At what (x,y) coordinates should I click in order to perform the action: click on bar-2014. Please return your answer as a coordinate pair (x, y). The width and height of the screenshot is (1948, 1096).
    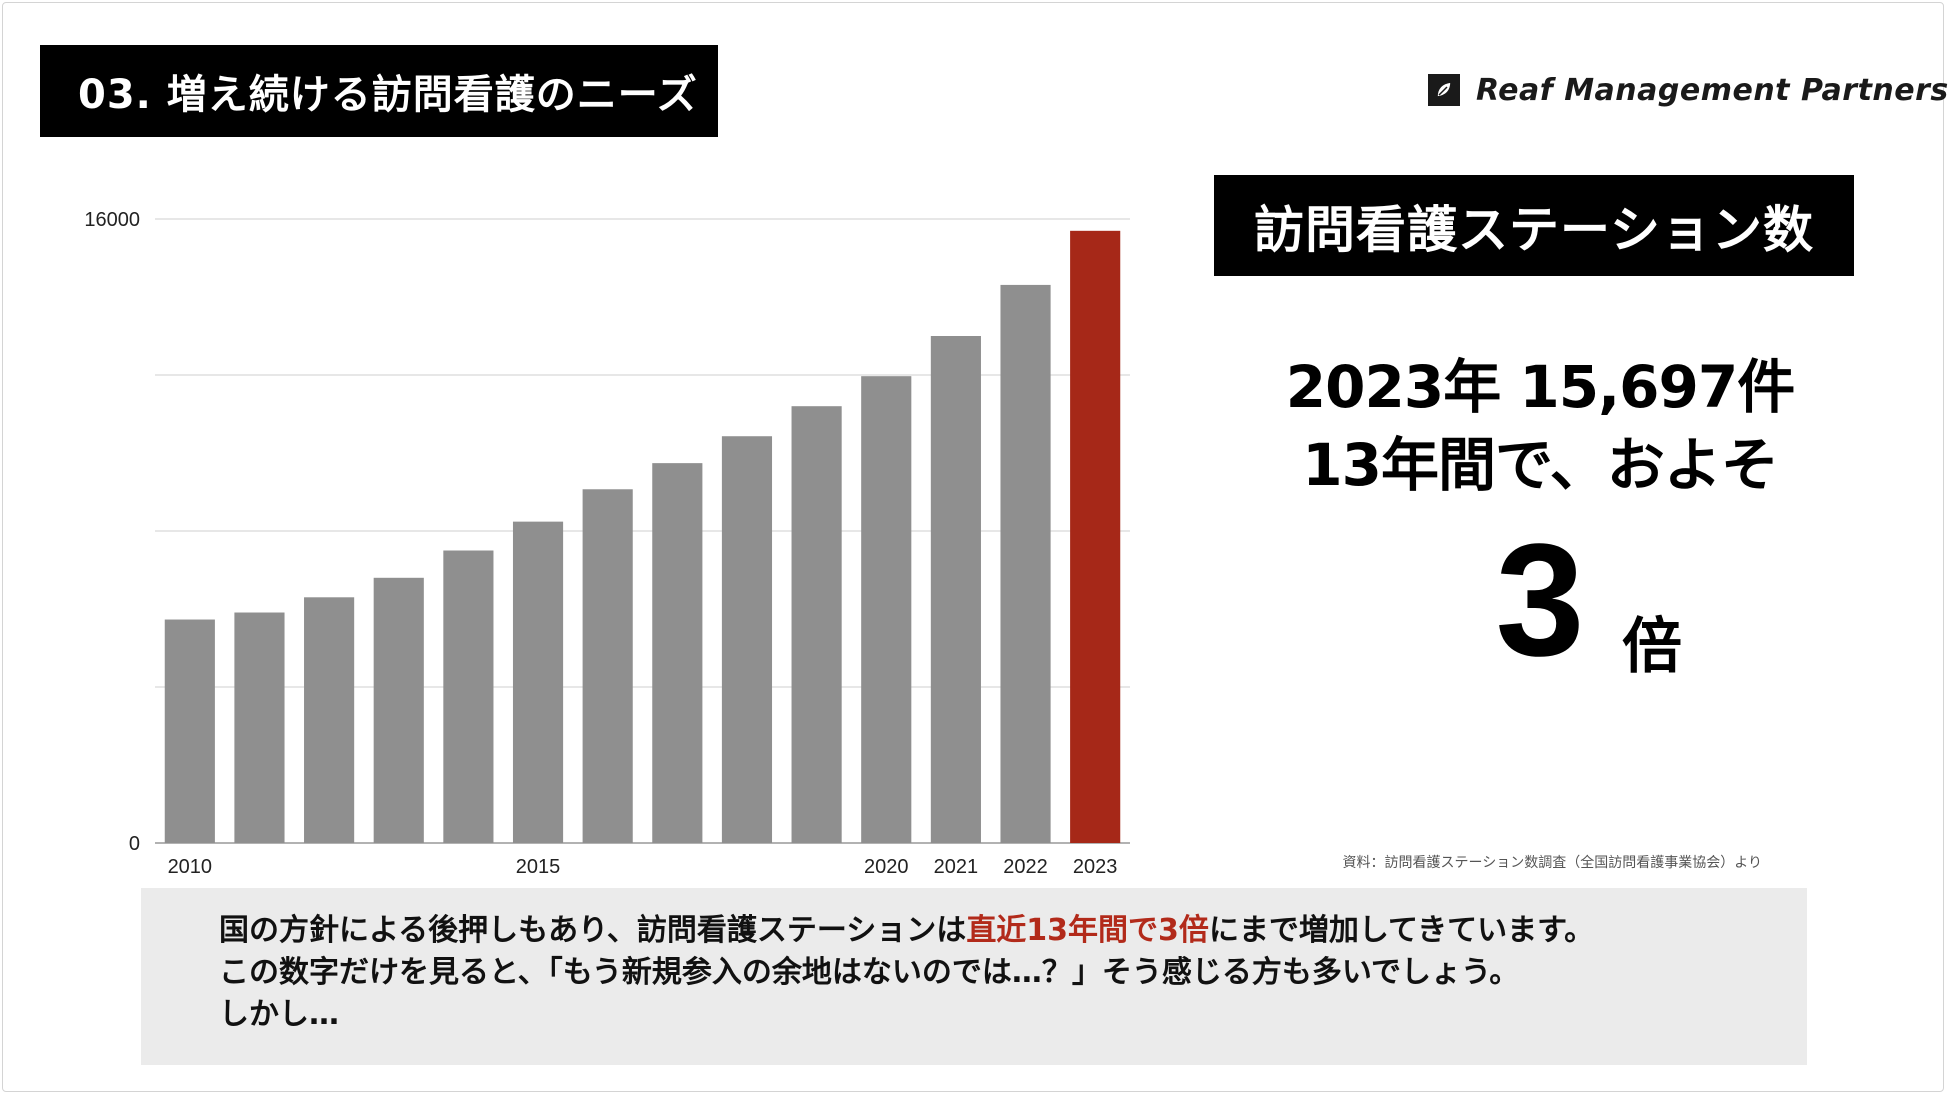
    Looking at the image, I should click on (468, 696).